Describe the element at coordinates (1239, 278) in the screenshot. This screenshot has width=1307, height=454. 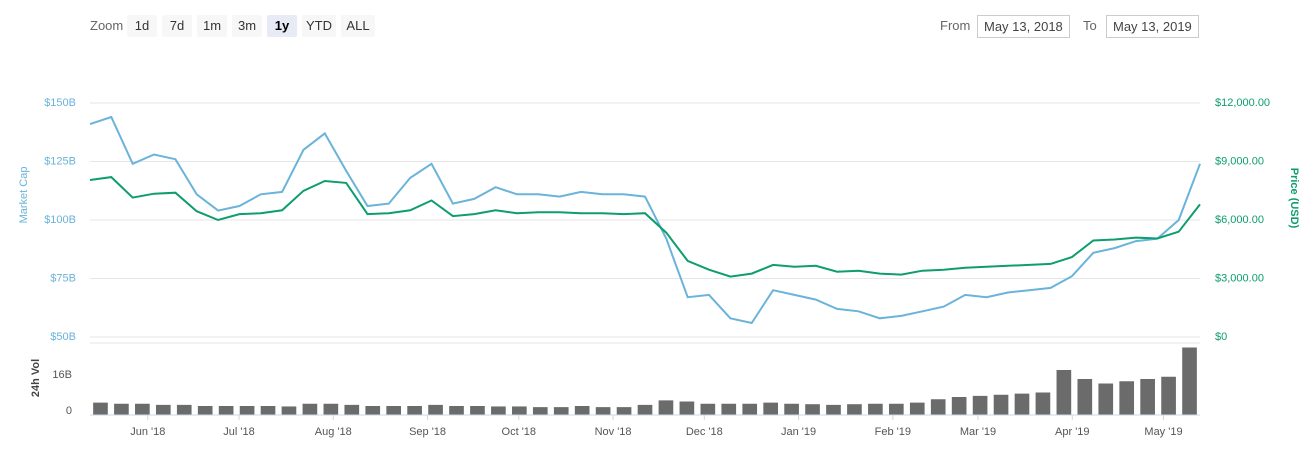
I see `y2-tick-label: $3,000.00` at that location.